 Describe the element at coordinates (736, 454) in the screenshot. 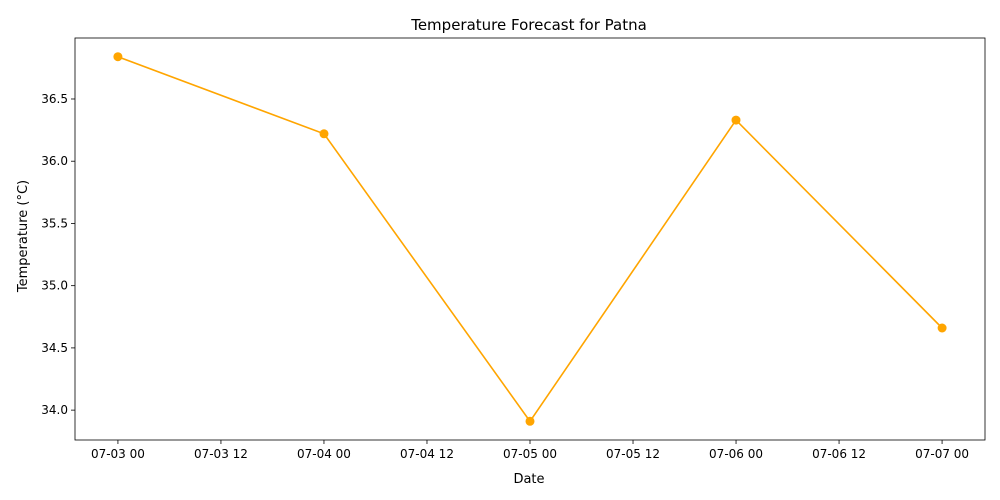

I see `x-tick-label: 07-06 00` at that location.